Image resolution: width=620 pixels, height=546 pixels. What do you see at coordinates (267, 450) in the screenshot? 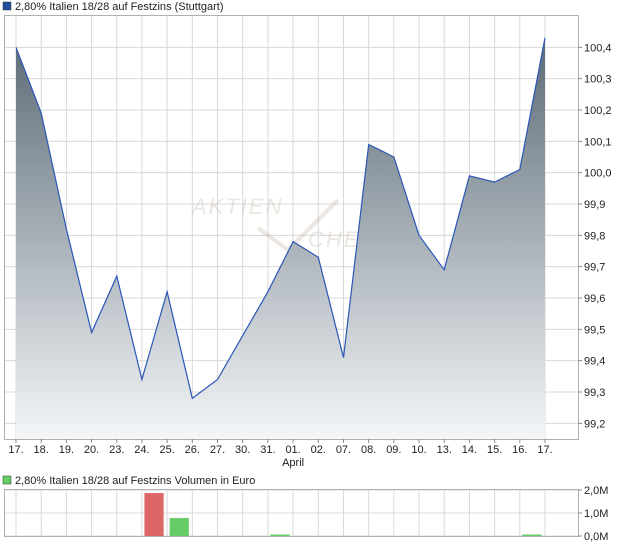
I see `x-tick-label: 31.` at bounding box center [267, 450].